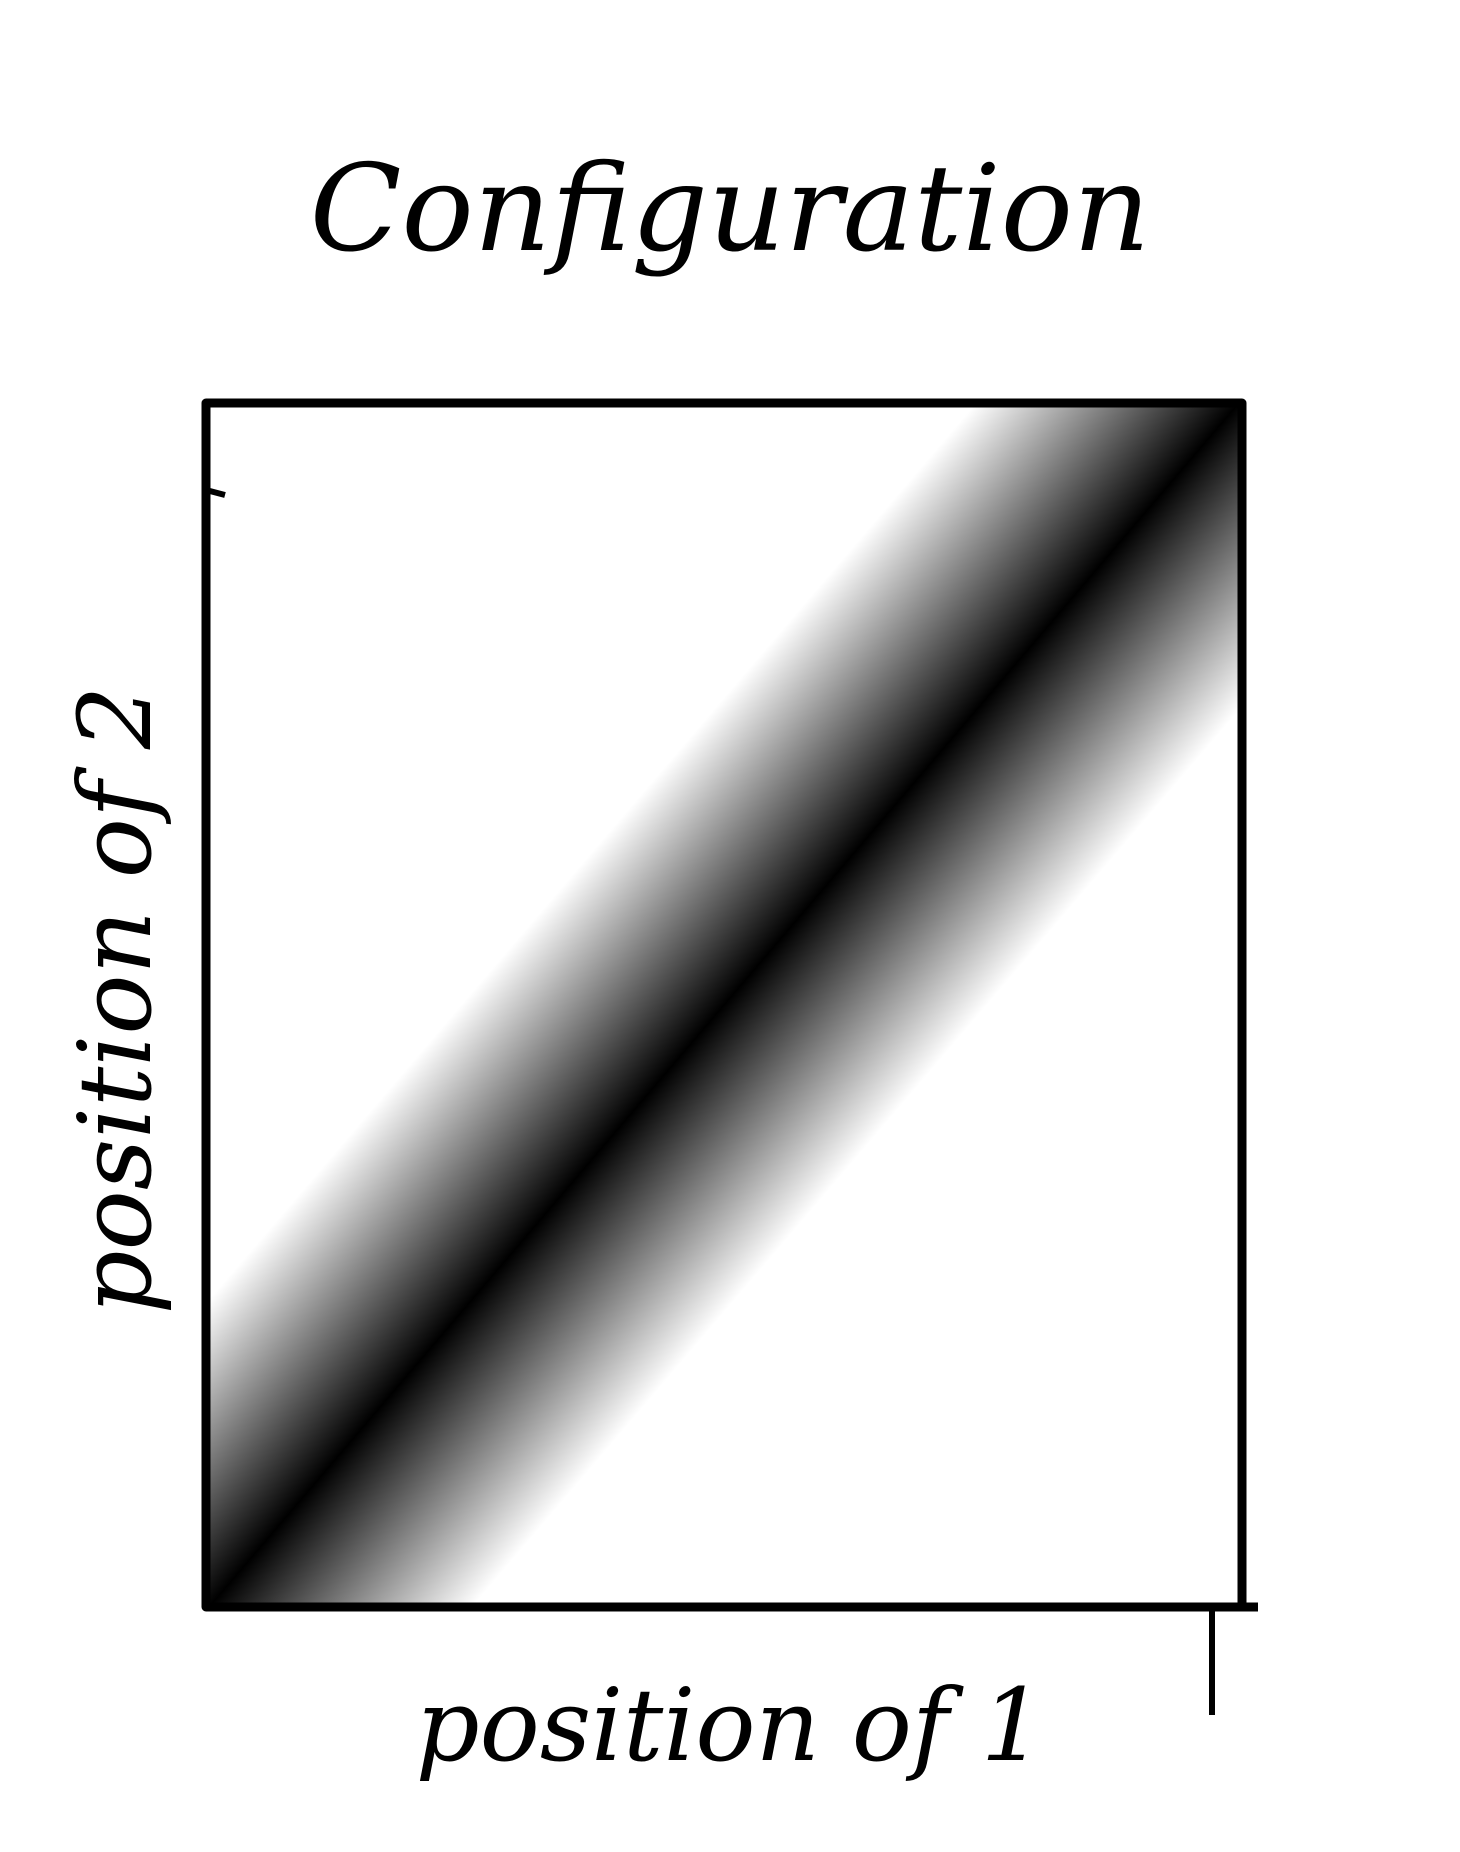 This screenshot has height=1852, width=1460. Describe the element at coordinates (730, 209) in the screenshot. I see `title: Configuration` at that location.